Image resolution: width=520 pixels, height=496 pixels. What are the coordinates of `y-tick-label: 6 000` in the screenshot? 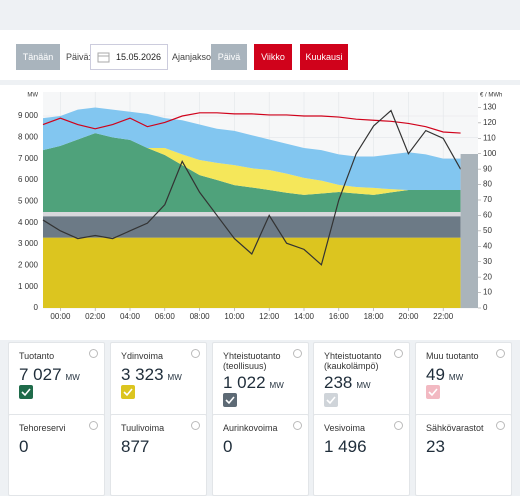 It's located at (28, 179).